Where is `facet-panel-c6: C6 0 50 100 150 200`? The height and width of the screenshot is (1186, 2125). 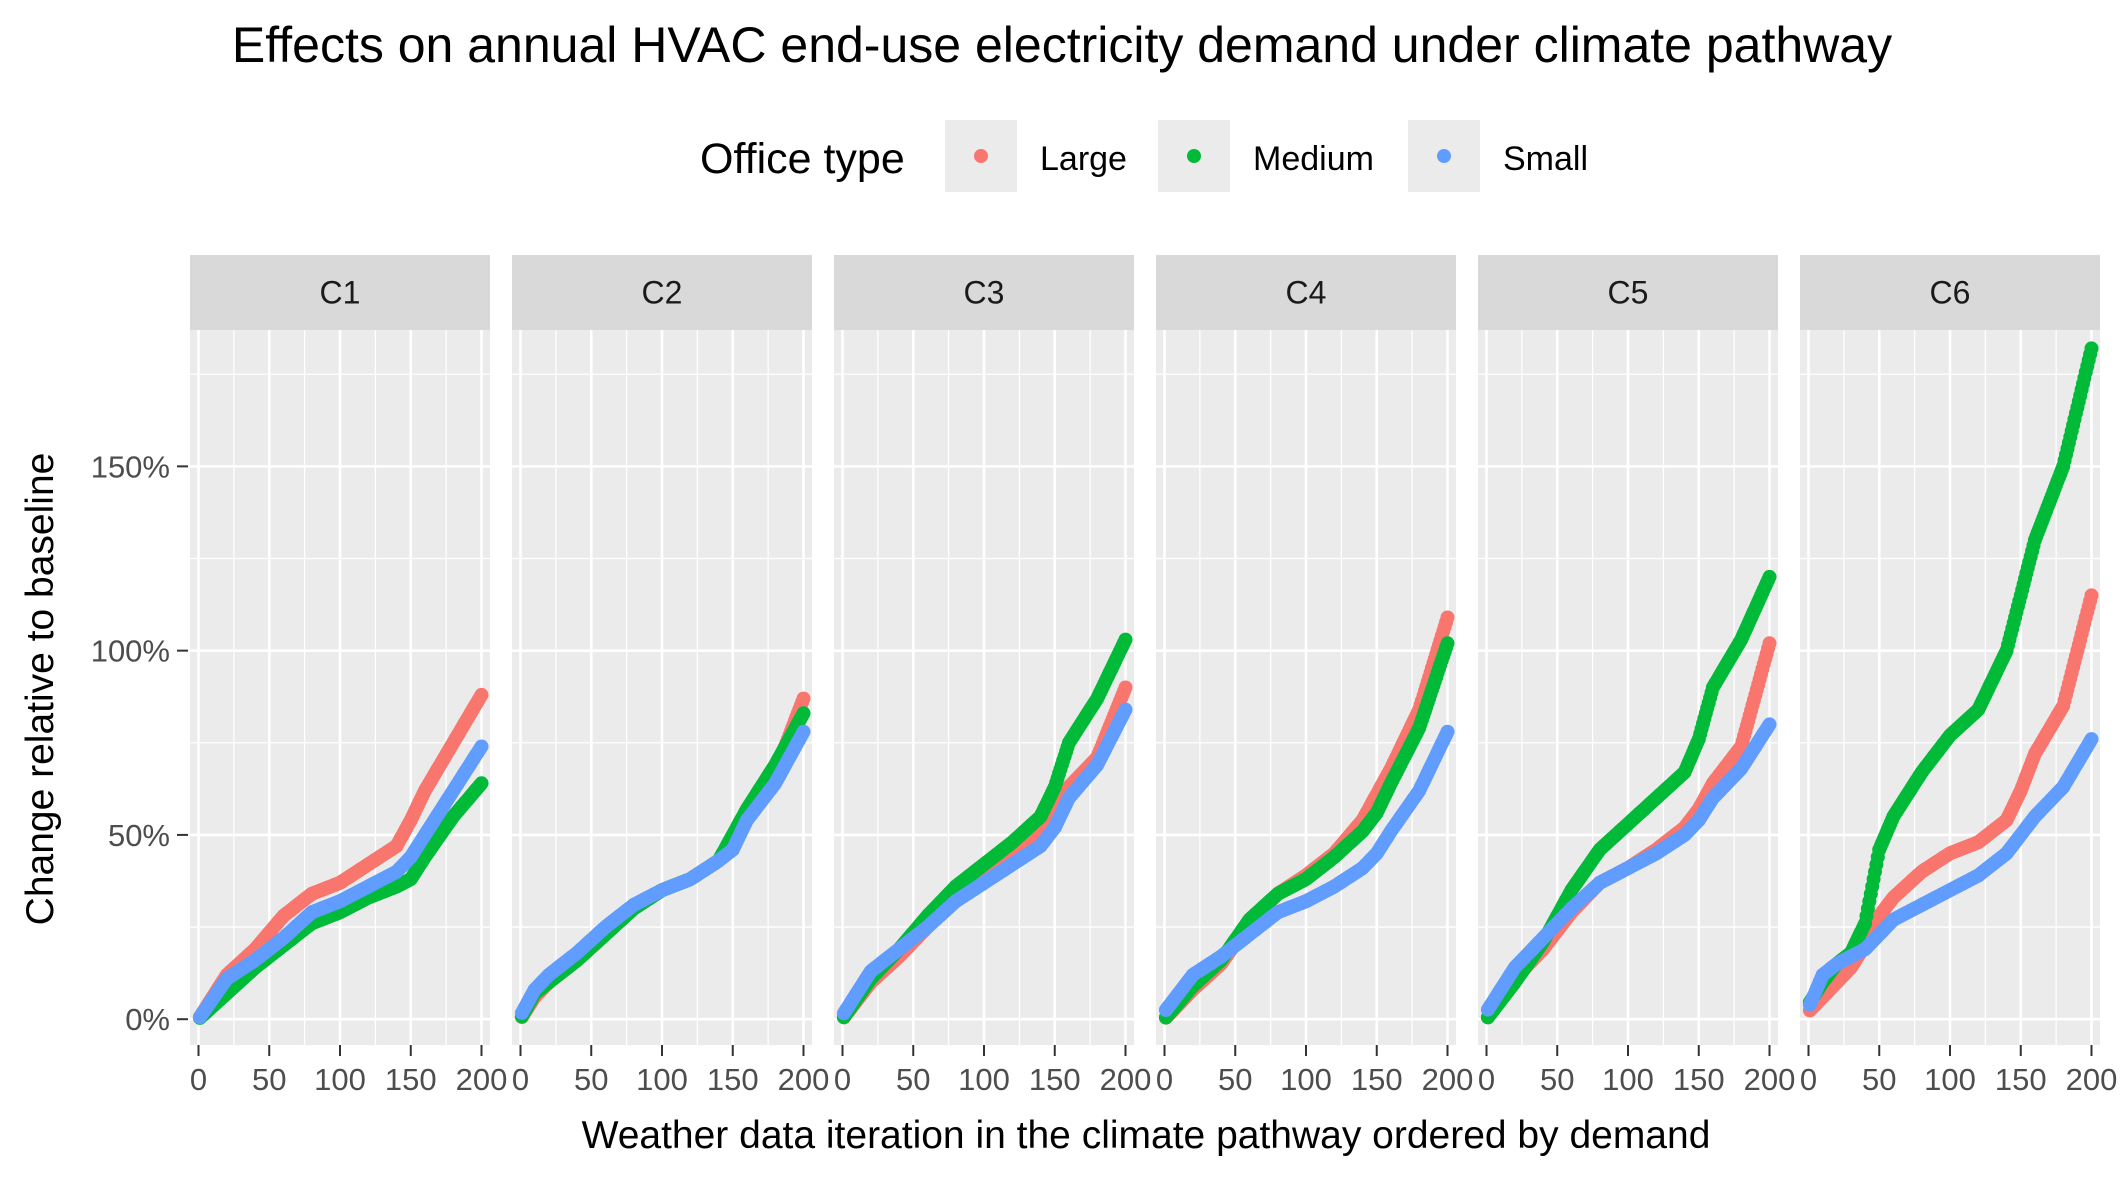
facet-panel-c6: C6 0 50 100 150 200 is located at coordinates (1959, 676).